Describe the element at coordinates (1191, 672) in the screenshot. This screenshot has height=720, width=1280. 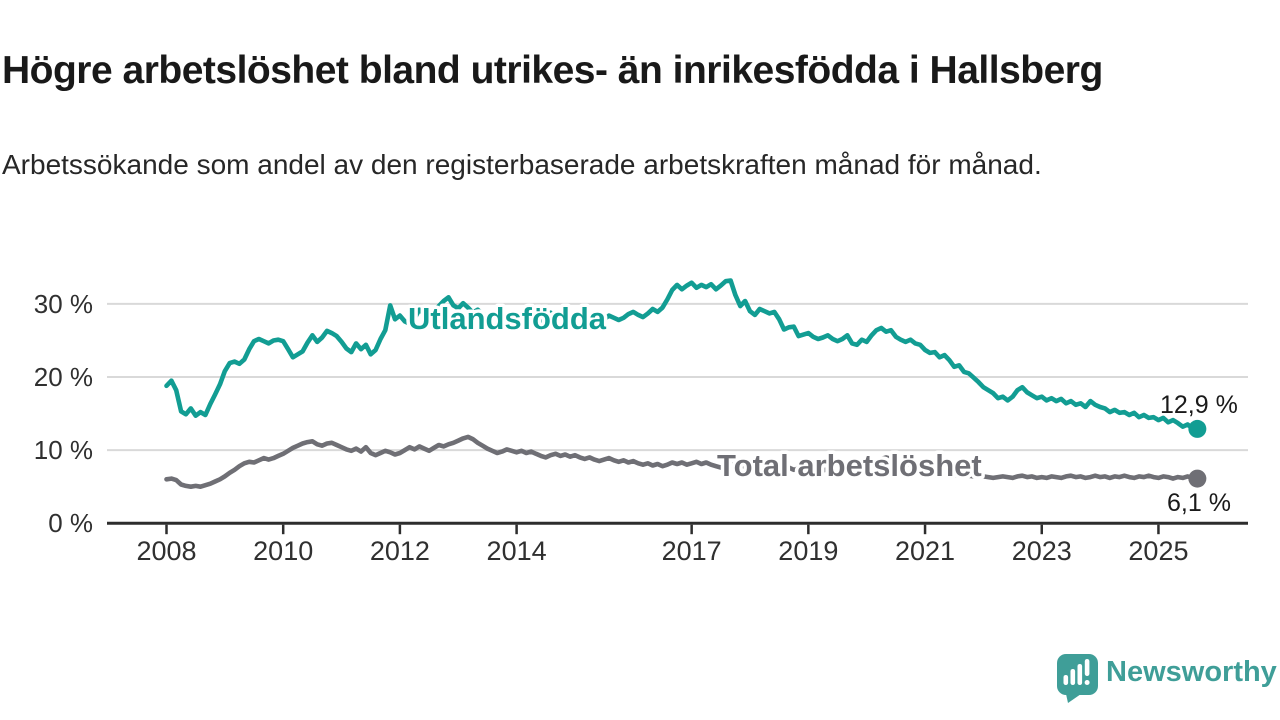
I see `brand-name: Newsworthy` at that location.